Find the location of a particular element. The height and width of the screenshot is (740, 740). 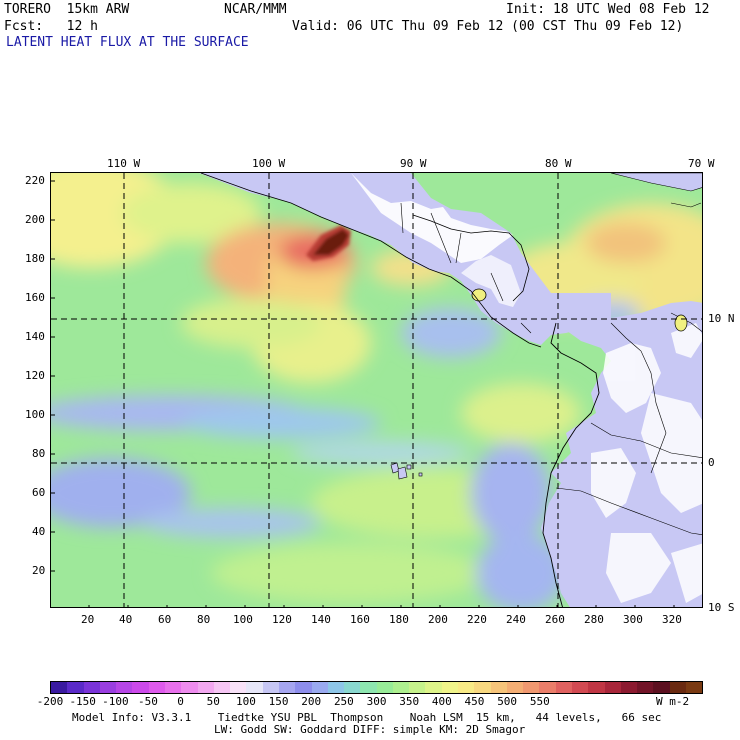

x-tick: 120 is located at coordinates (282, 619).